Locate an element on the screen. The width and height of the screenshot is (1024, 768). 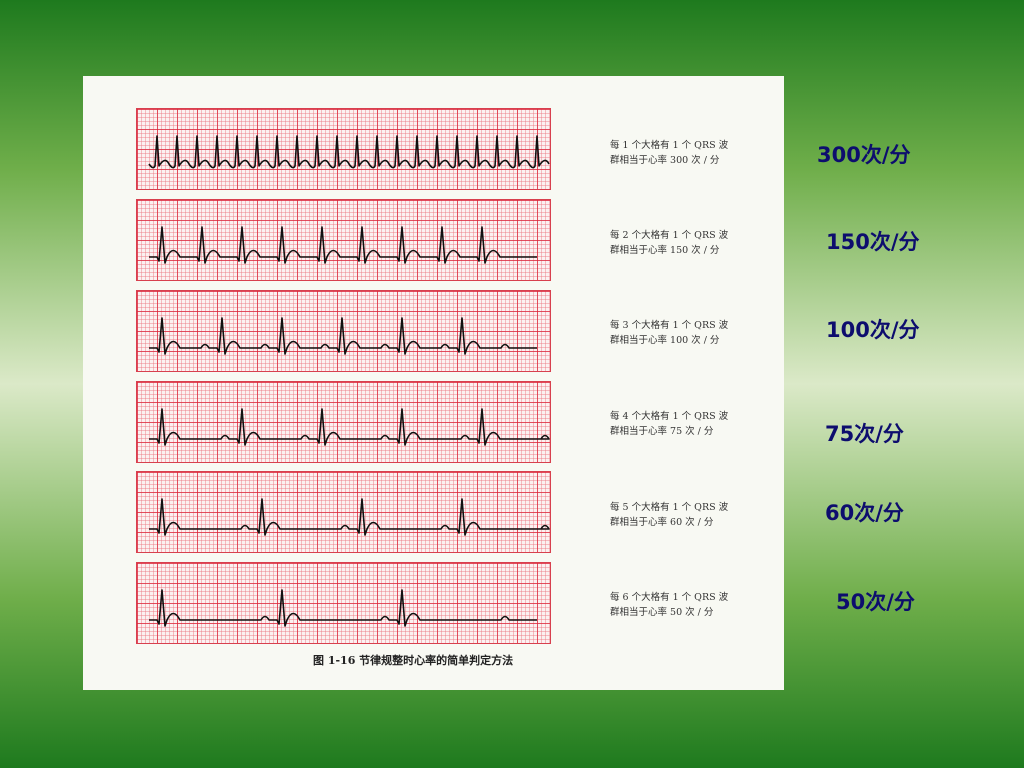
caption-6: 每 6 个大格有 1 个 QRS 波 群相当于心率 50 次 / 分 is located at coordinates (690, 605).